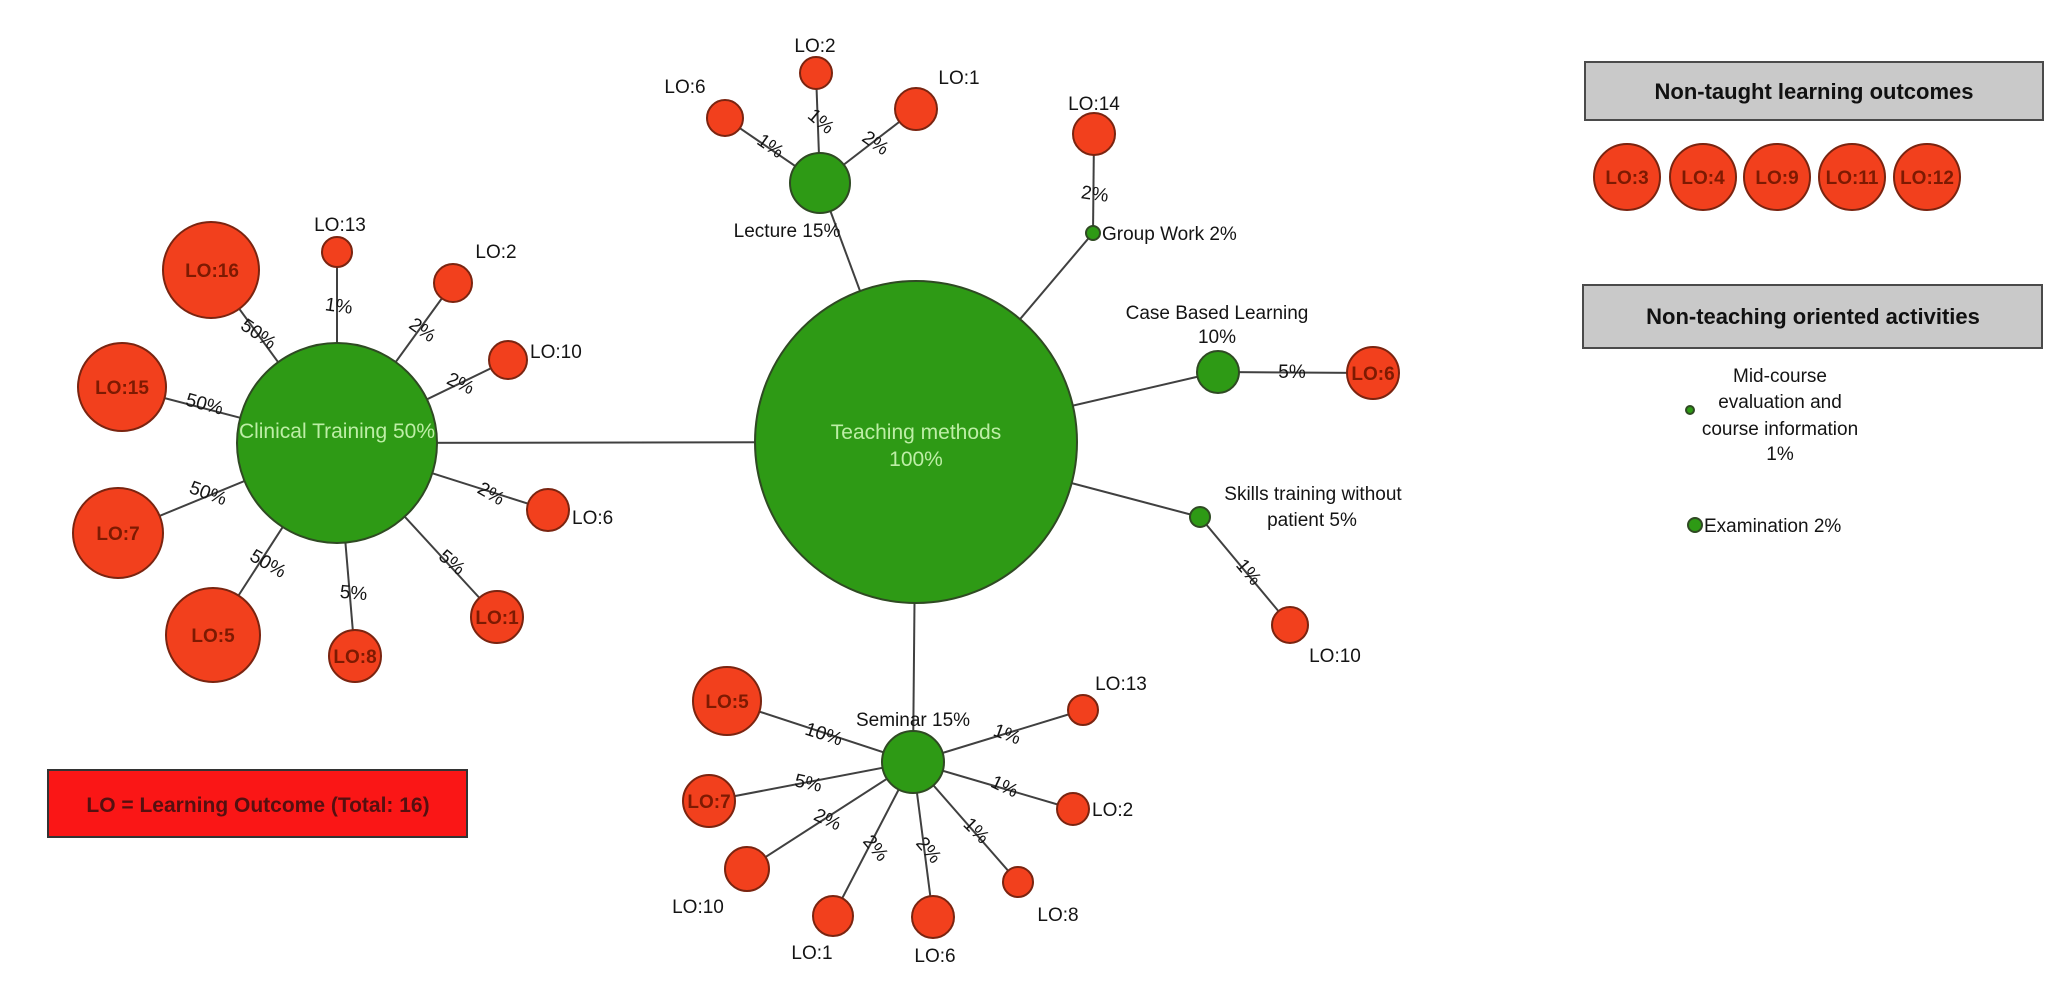 Image resolution: width=2059 pixels, height=1001 pixels. Describe the element at coordinates (1083, 710) in the screenshot. I see `node-seminar-lo13` at that location.